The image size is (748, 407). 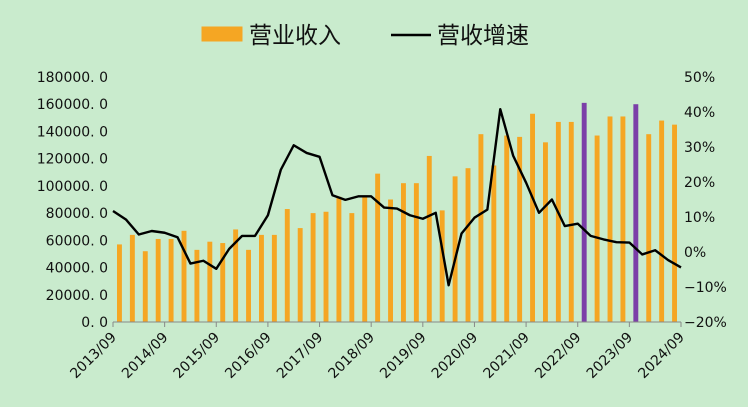 I want to click on x-tick-label-11: 2024/09, so click(x=661, y=356).